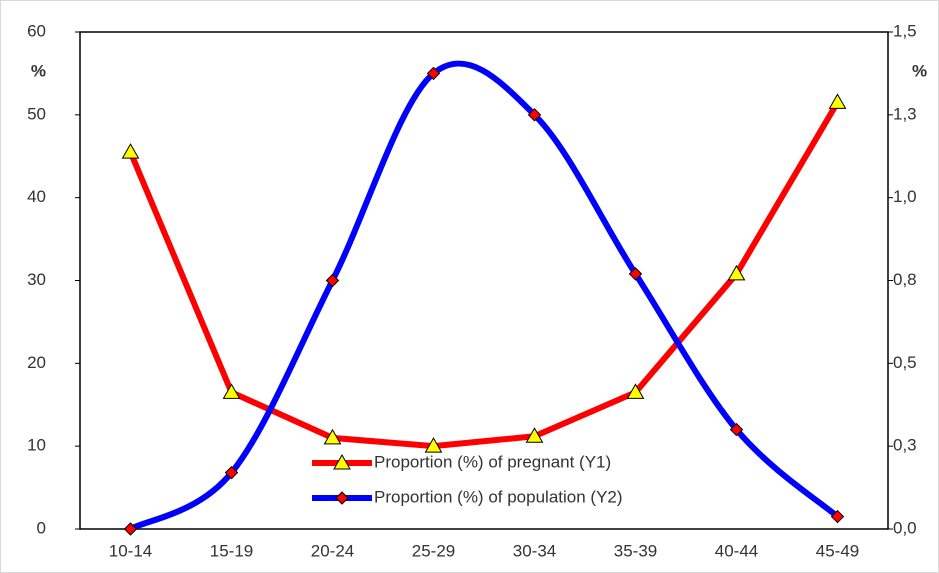 This screenshot has height=573, width=939. Describe the element at coordinates (36, 196) in the screenshot. I see `y-tick-label: 40` at that location.